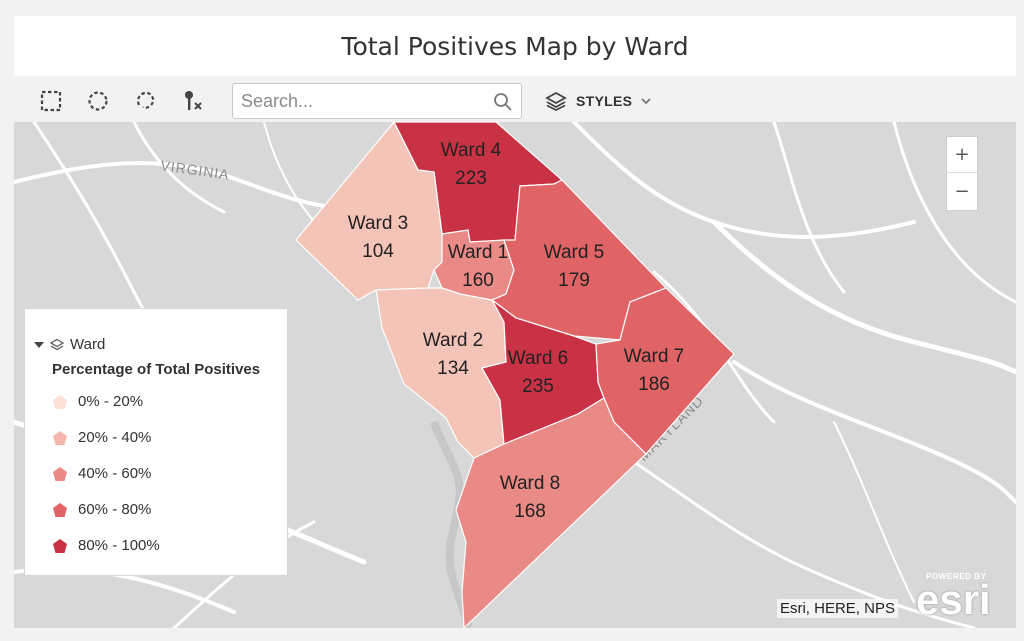  Describe the element at coordinates (574, 280) in the screenshot. I see `ward-5-value: 179` at that location.